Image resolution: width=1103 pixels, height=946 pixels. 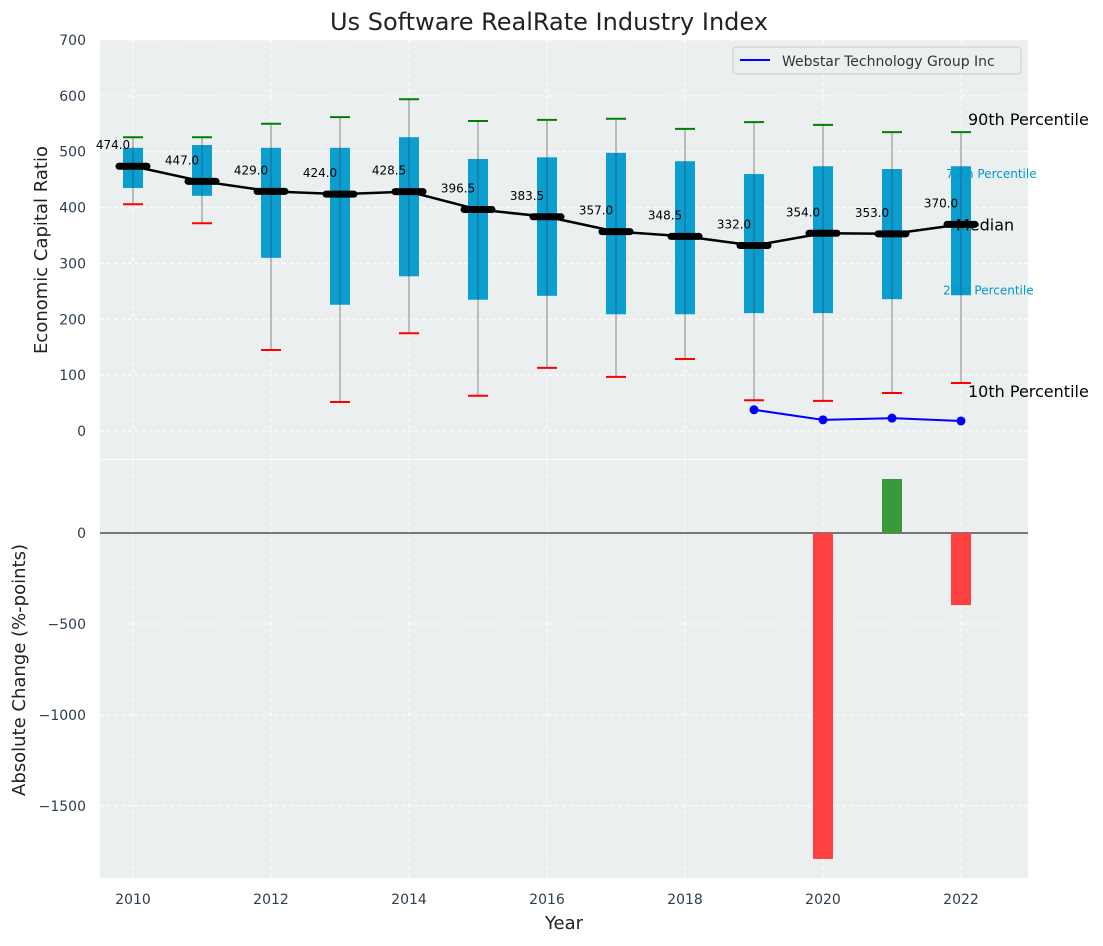 I want to click on x-tick-label: 2022, so click(x=961, y=900).